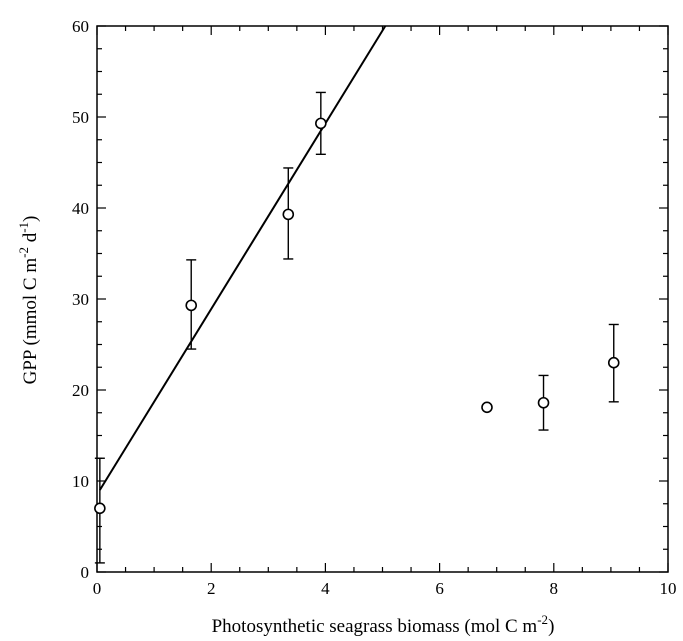 This screenshot has width=683, height=641. What do you see at coordinates (80, 299) in the screenshot?
I see `y-tick-label: 30` at bounding box center [80, 299].